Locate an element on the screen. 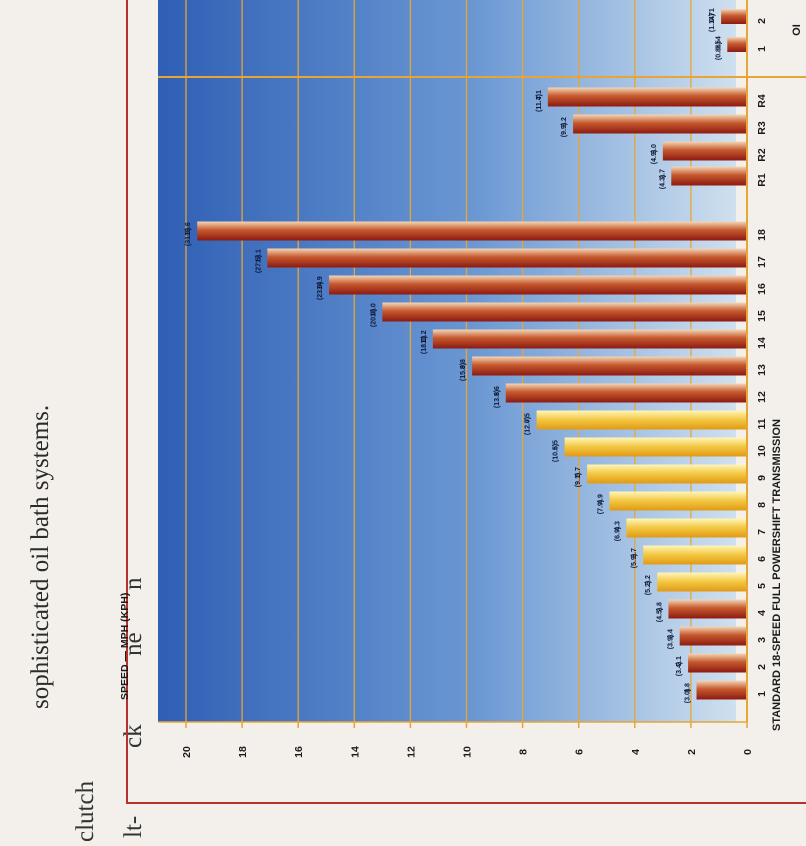 The image size is (806, 846). data-label: 14.9 is located at coordinates (320, 283).